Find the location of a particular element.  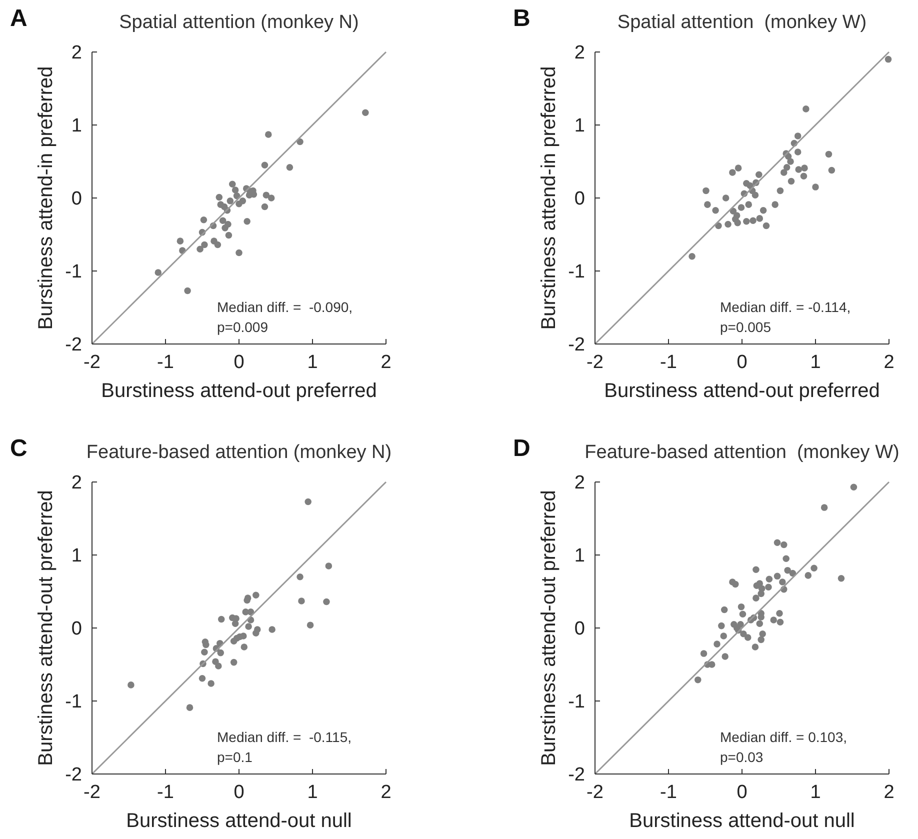

y-tick-label: -2 is located at coordinates (73, 345).